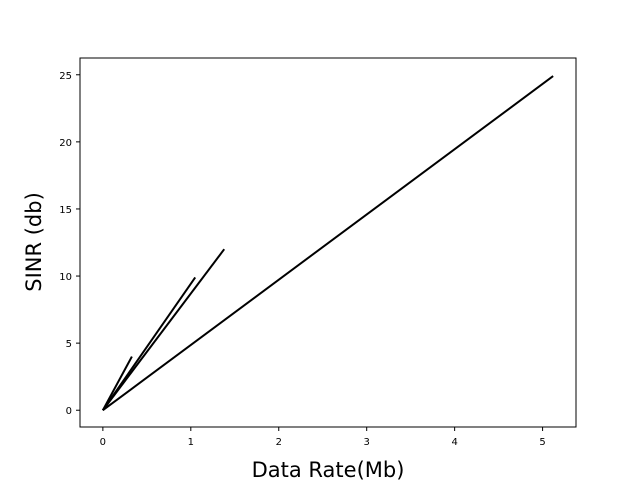  What do you see at coordinates (65, 76) in the screenshot?
I see `y-tick-label: 25` at bounding box center [65, 76].